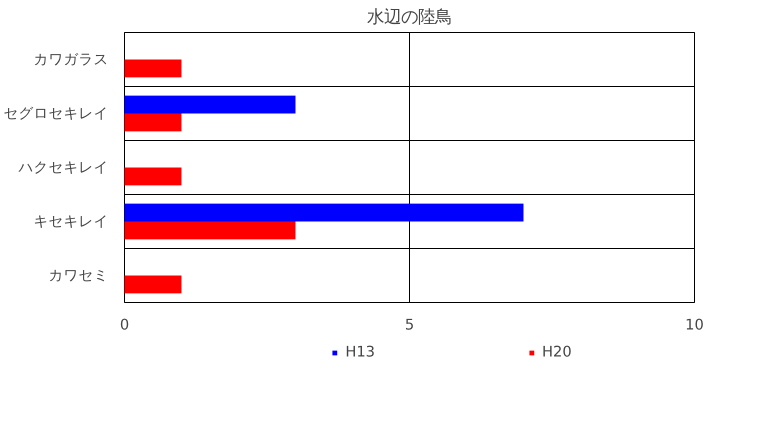 The height and width of the screenshot is (430, 764). Describe the element at coordinates (360, 352) in the screenshot. I see `legend-label: H13` at that location.